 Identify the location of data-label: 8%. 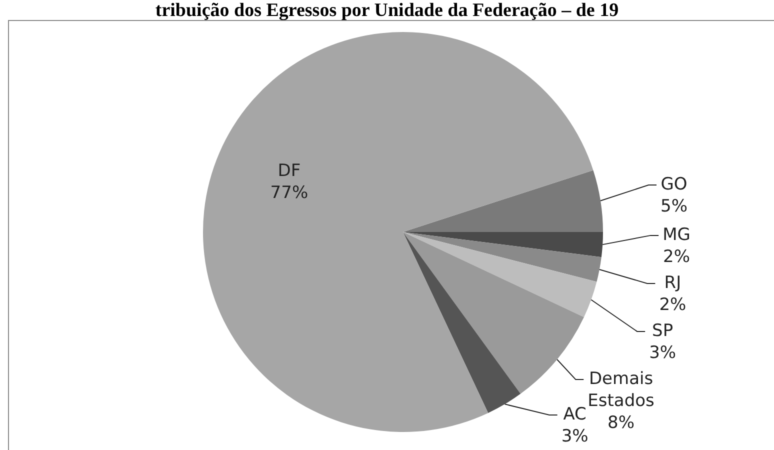
(621, 422).